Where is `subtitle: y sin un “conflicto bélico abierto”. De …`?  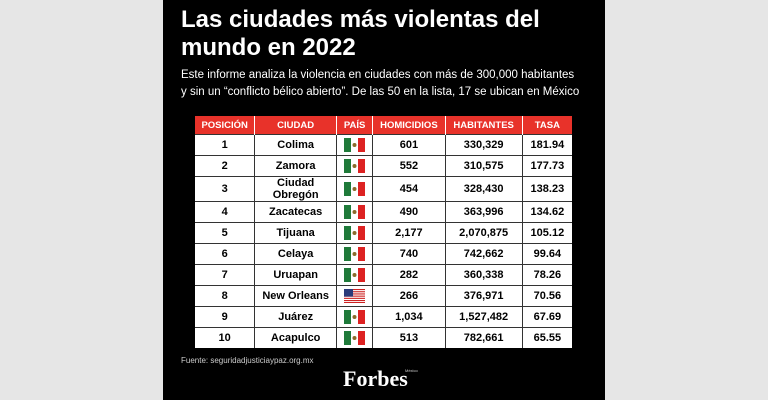 subtitle: y sin un “conflicto bélico abierto”. De … is located at coordinates (380, 92).